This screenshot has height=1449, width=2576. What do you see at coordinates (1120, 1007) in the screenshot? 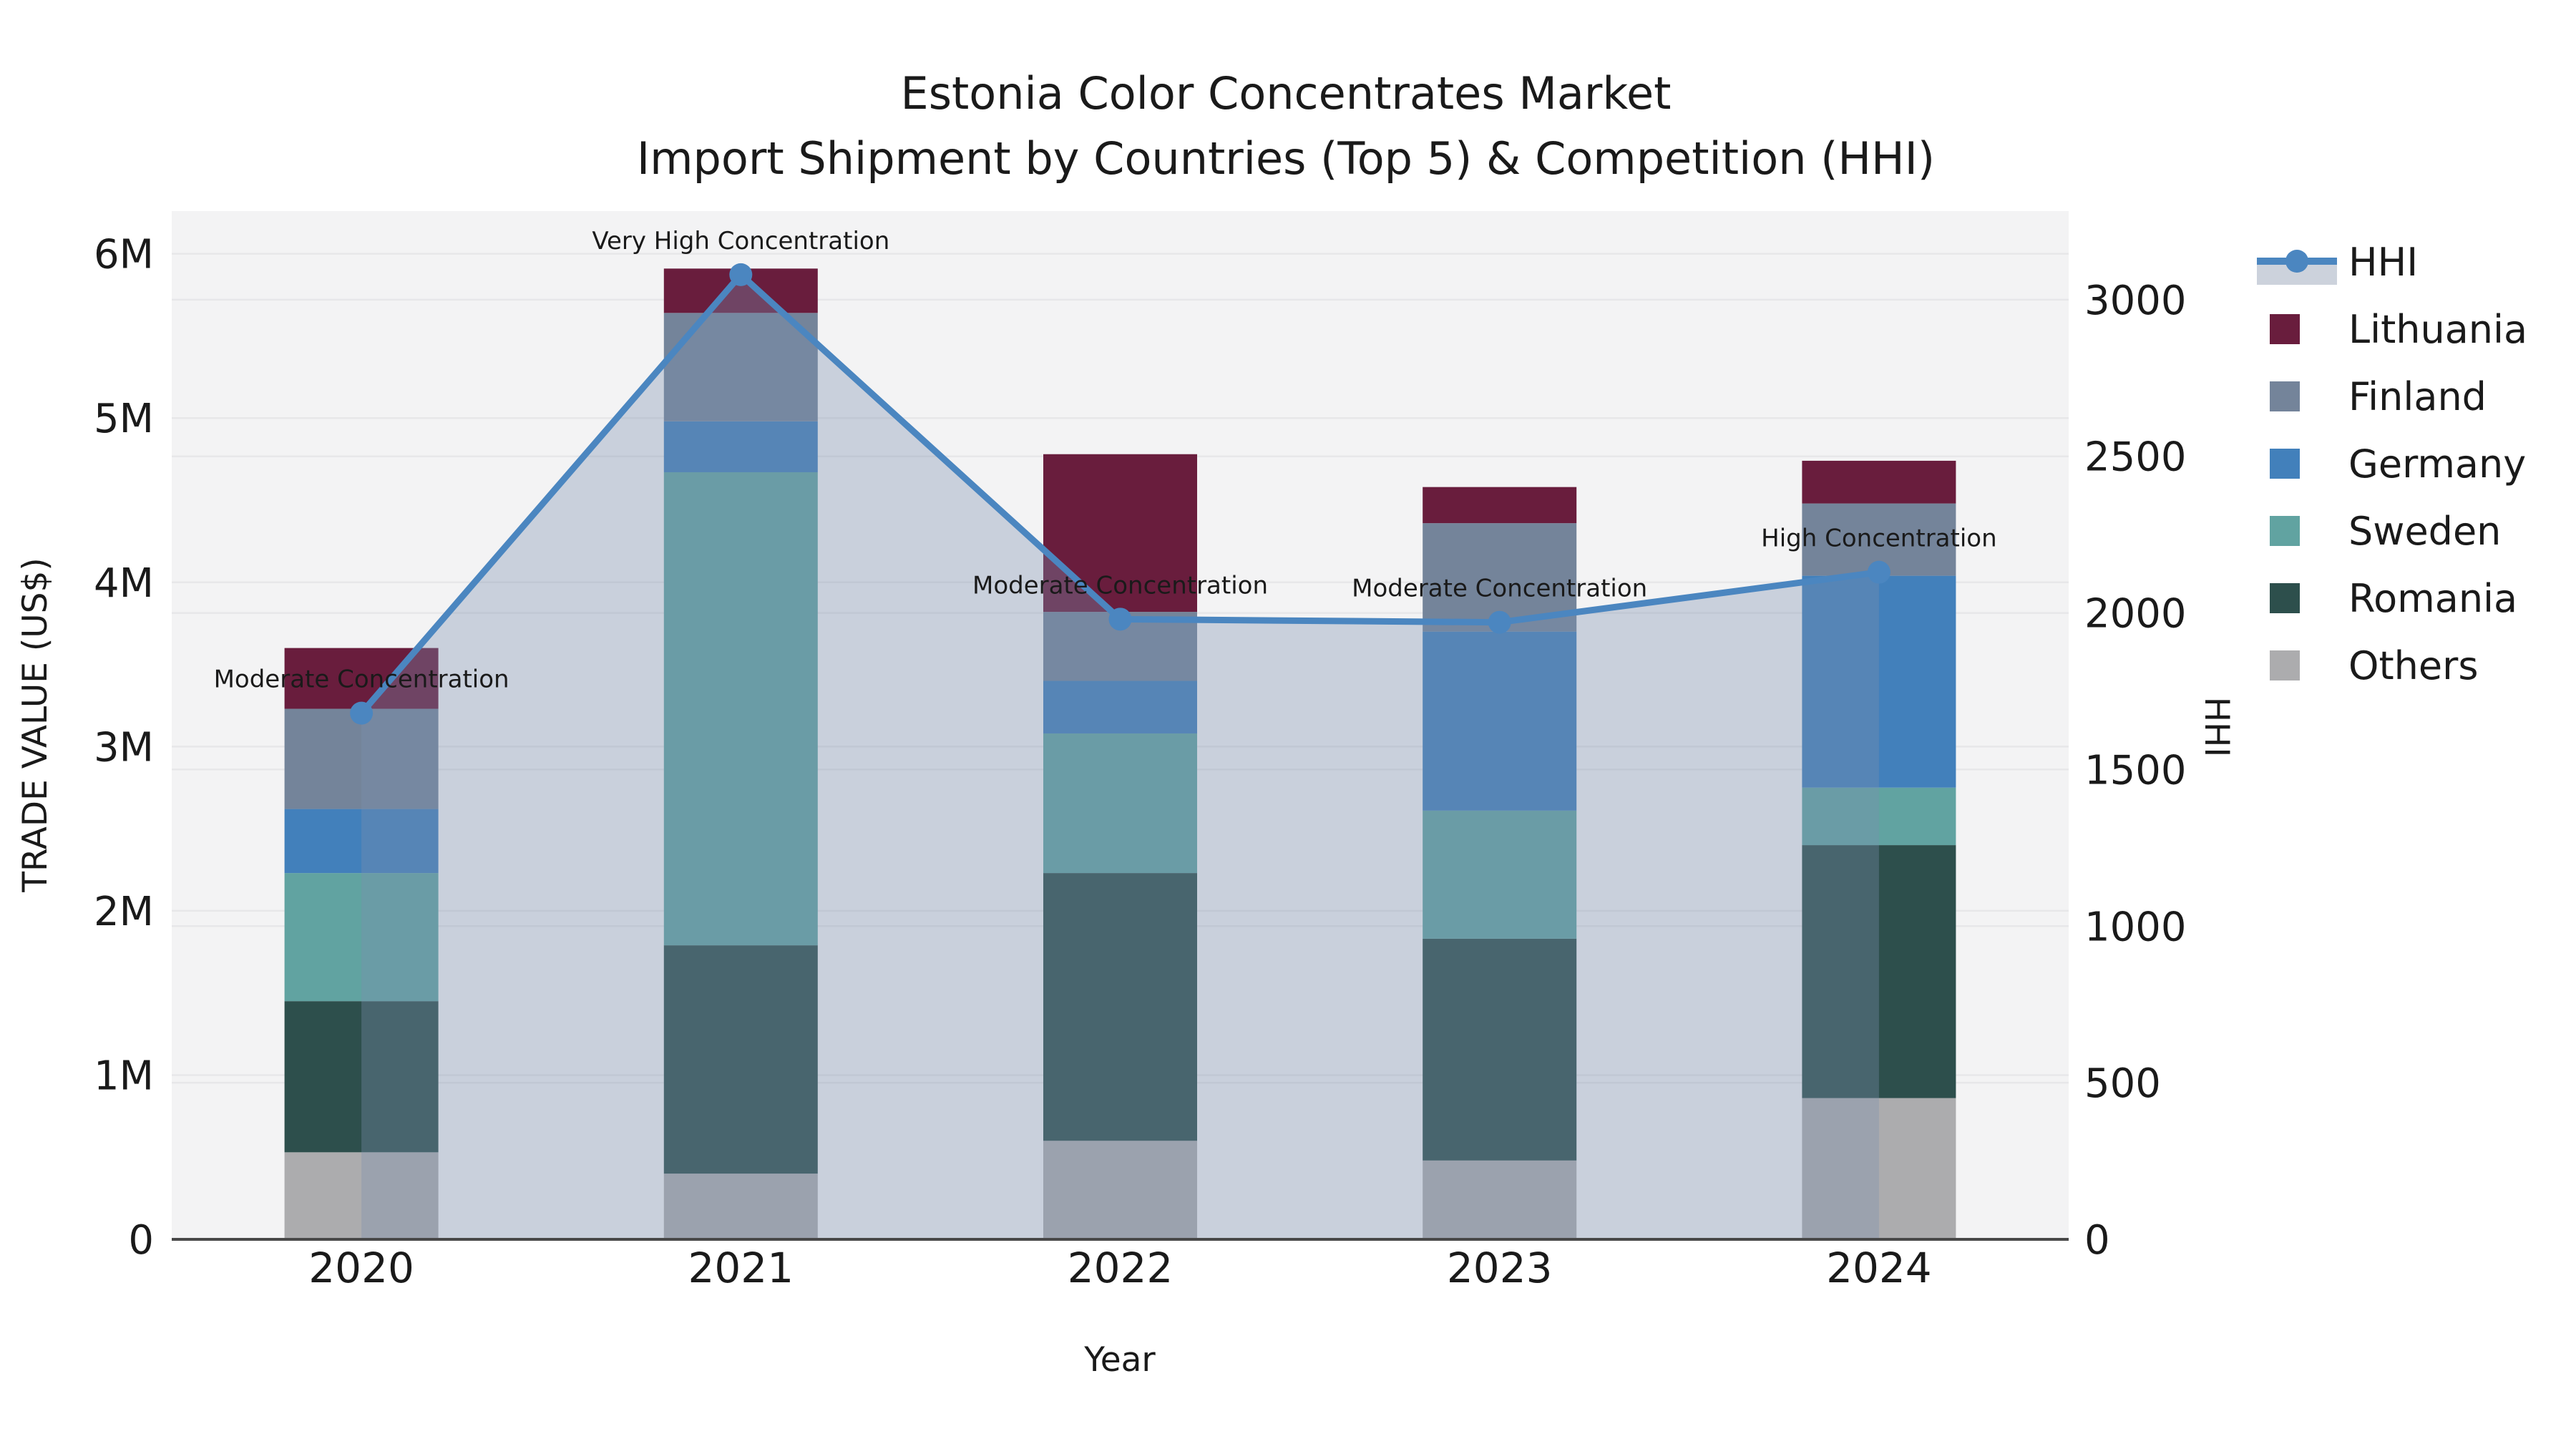
I see `bar-segment-romania-2022` at bounding box center [1120, 1007].